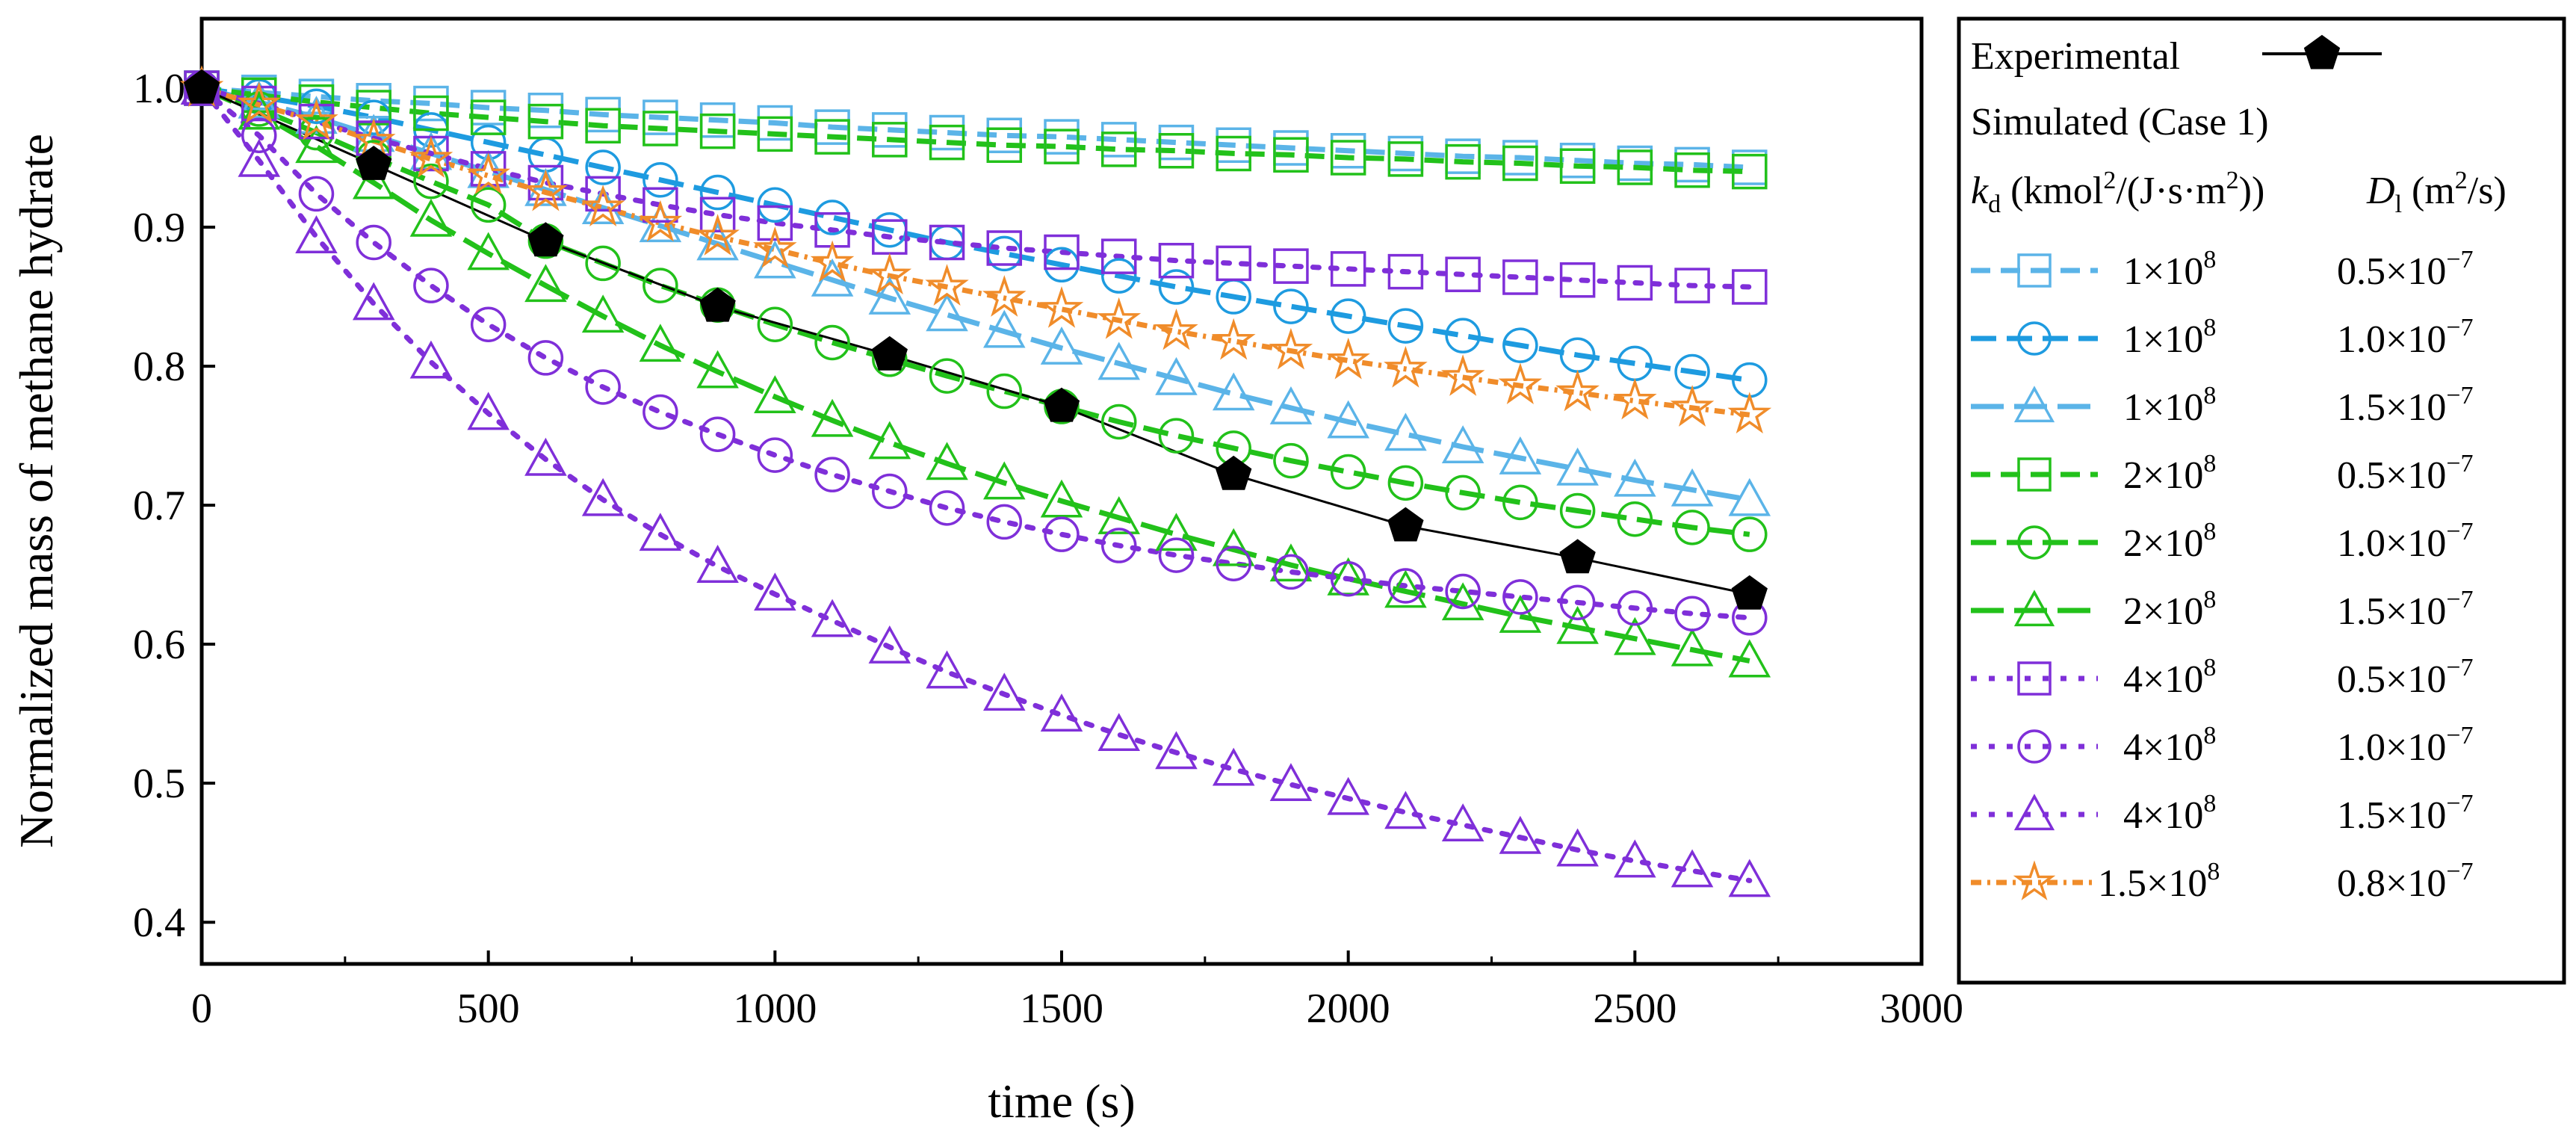 The height and width of the screenshot is (1147, 2576). What do you see at coordinates (159, 89) in the screenshot?
I see `y-tick-label: 1.0` at bounding box center [159, 89].